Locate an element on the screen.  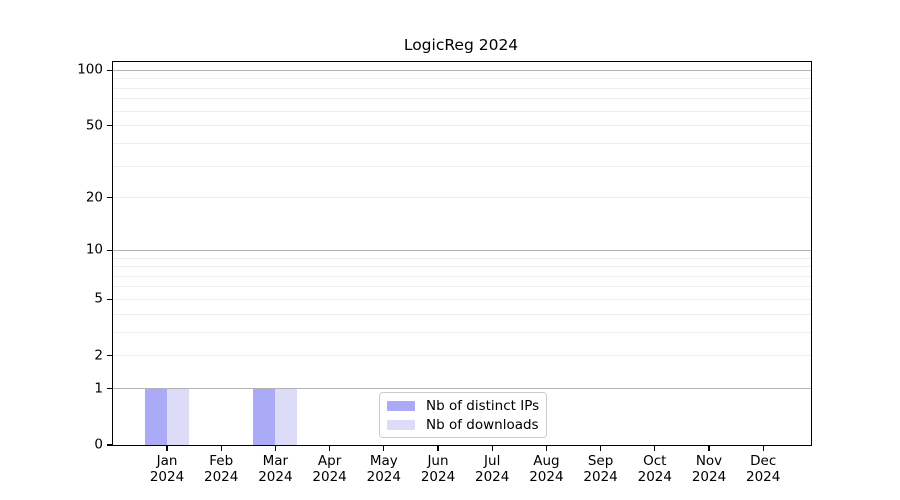
y-tick-label: 50 is located at coordinates (94, 125).